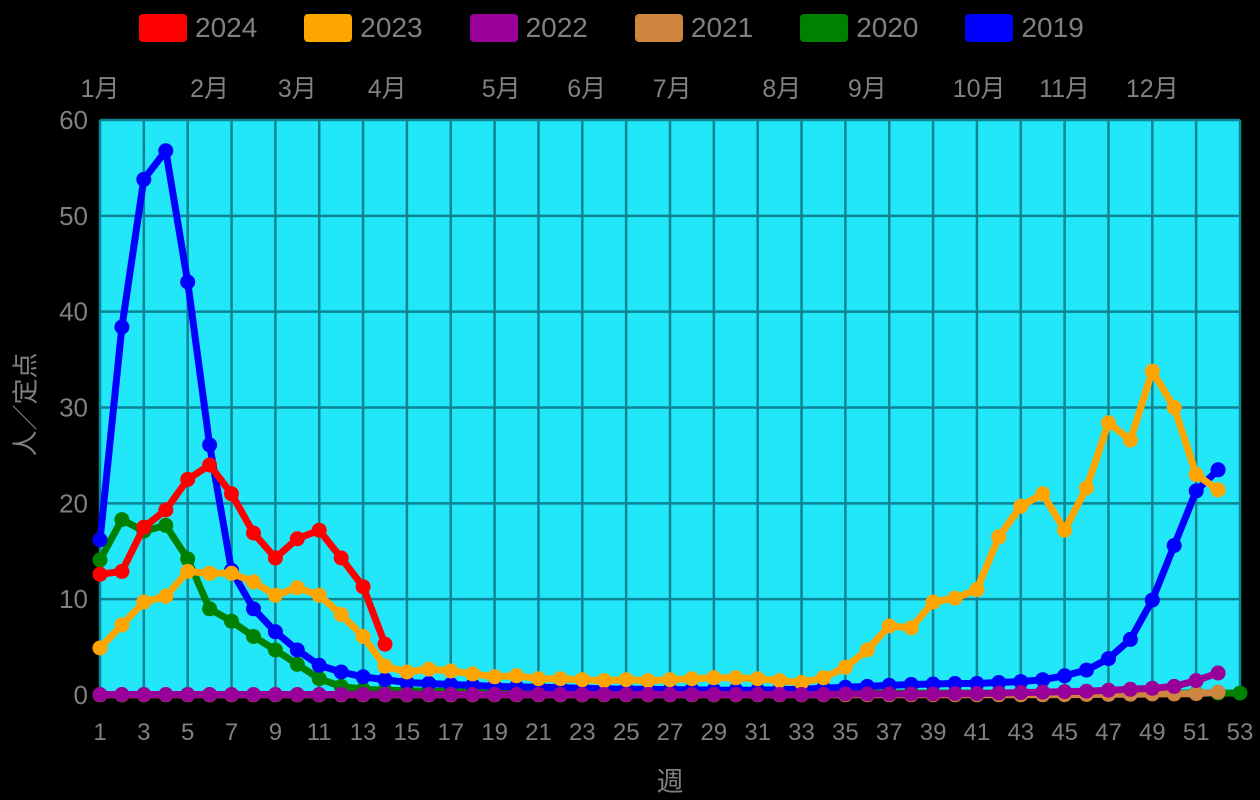  I want to click on x-tick-label: 3, so click(143, 732).